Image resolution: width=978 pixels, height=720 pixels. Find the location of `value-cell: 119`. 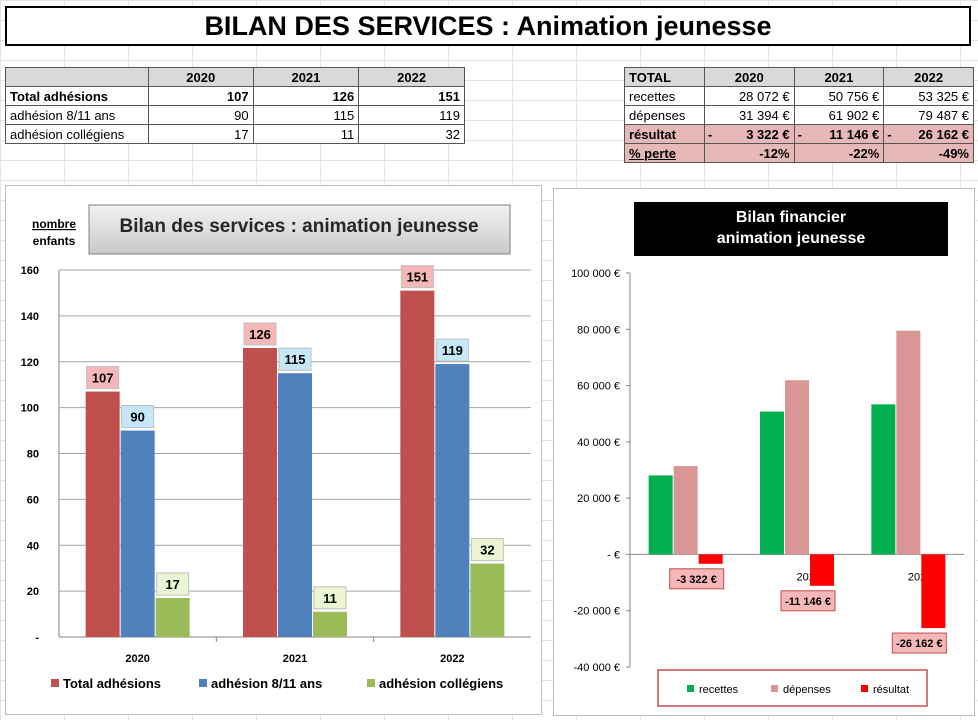

value-cell: 119 is located at coordinates (411, 115).